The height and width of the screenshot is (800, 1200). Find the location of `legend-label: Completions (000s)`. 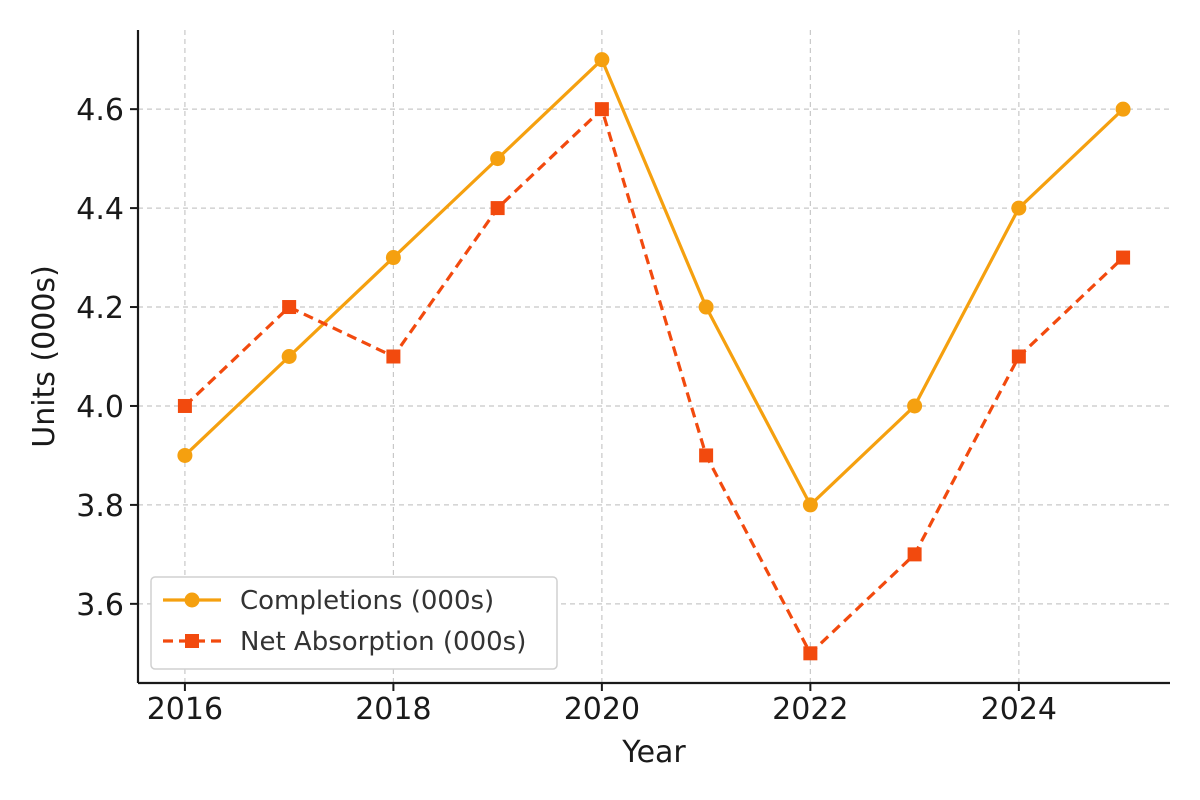

legend-label: Completions (000s) is located at coordinates (367, 601).